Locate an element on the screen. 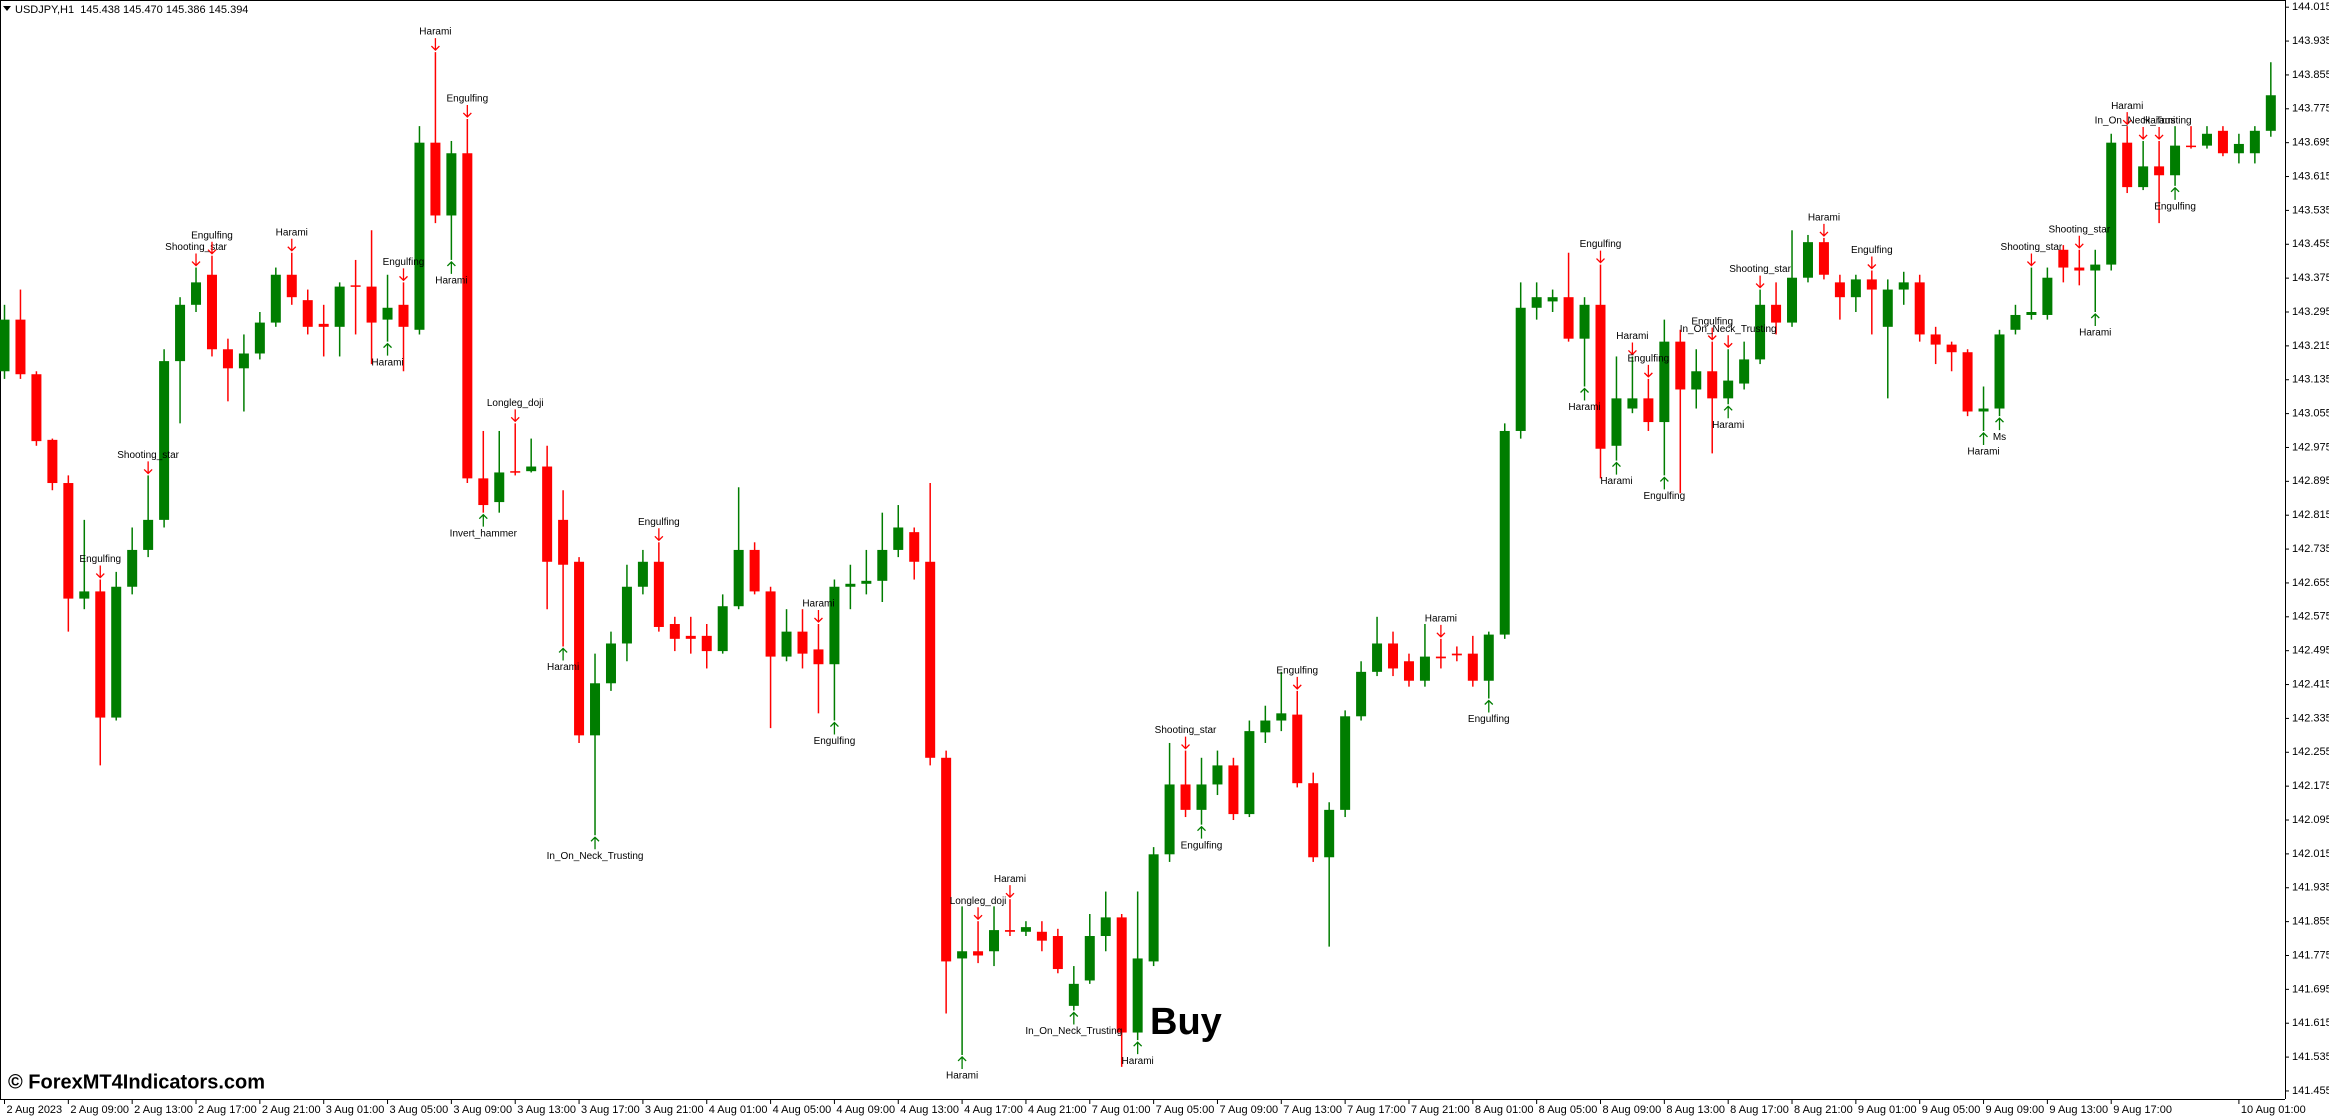 This screenshot has height=1119, width=2329. y-tick-label: 142.575 is located at coordinates (2310, 617).